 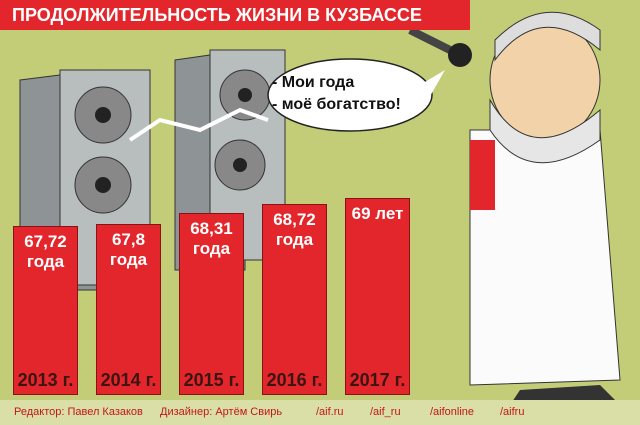 I want to click on speech-line: - Мои года, so click(x=313, y=82).